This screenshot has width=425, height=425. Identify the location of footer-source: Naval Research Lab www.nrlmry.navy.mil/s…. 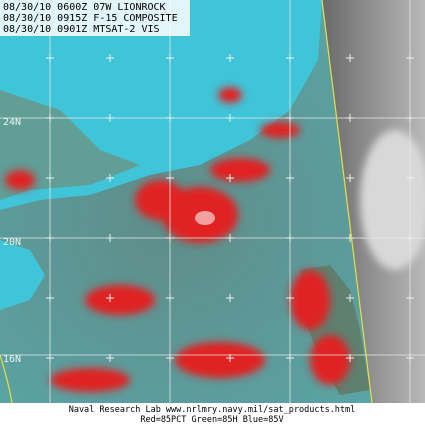
(212, 410).